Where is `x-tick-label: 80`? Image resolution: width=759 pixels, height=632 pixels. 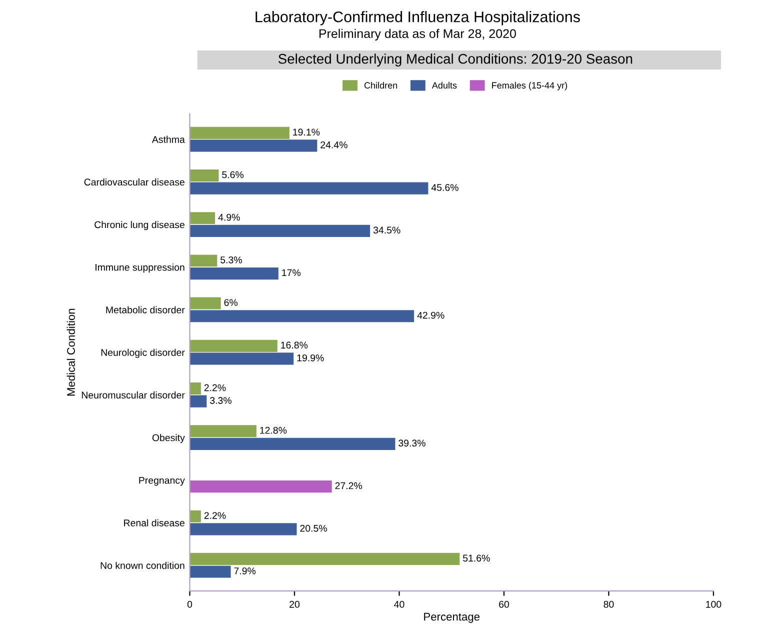
x-tick-label: 80 is located at coordinates (609, 604).